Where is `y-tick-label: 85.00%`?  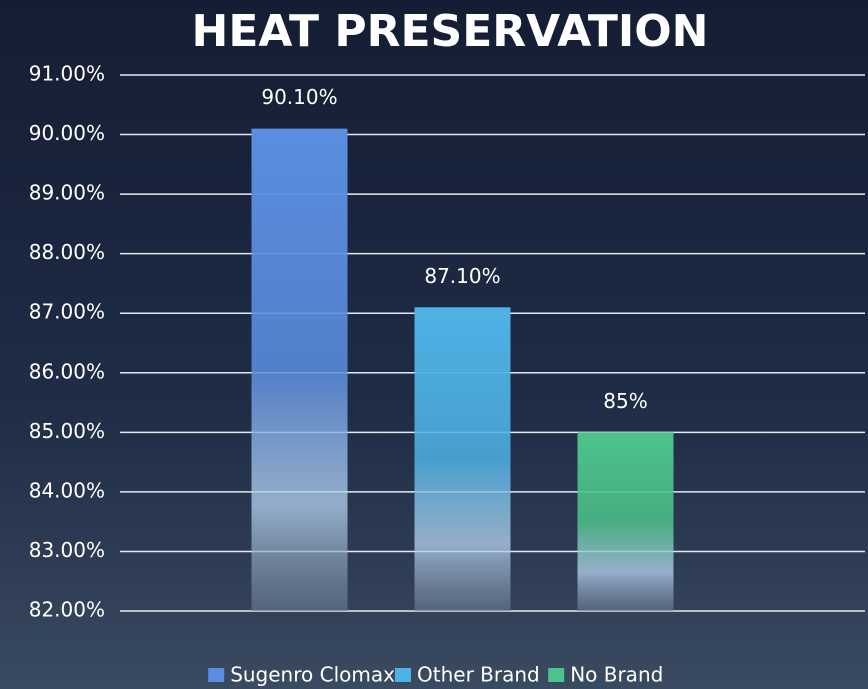
y-tick-label: 85.00% is located at coordinates (67, 431).